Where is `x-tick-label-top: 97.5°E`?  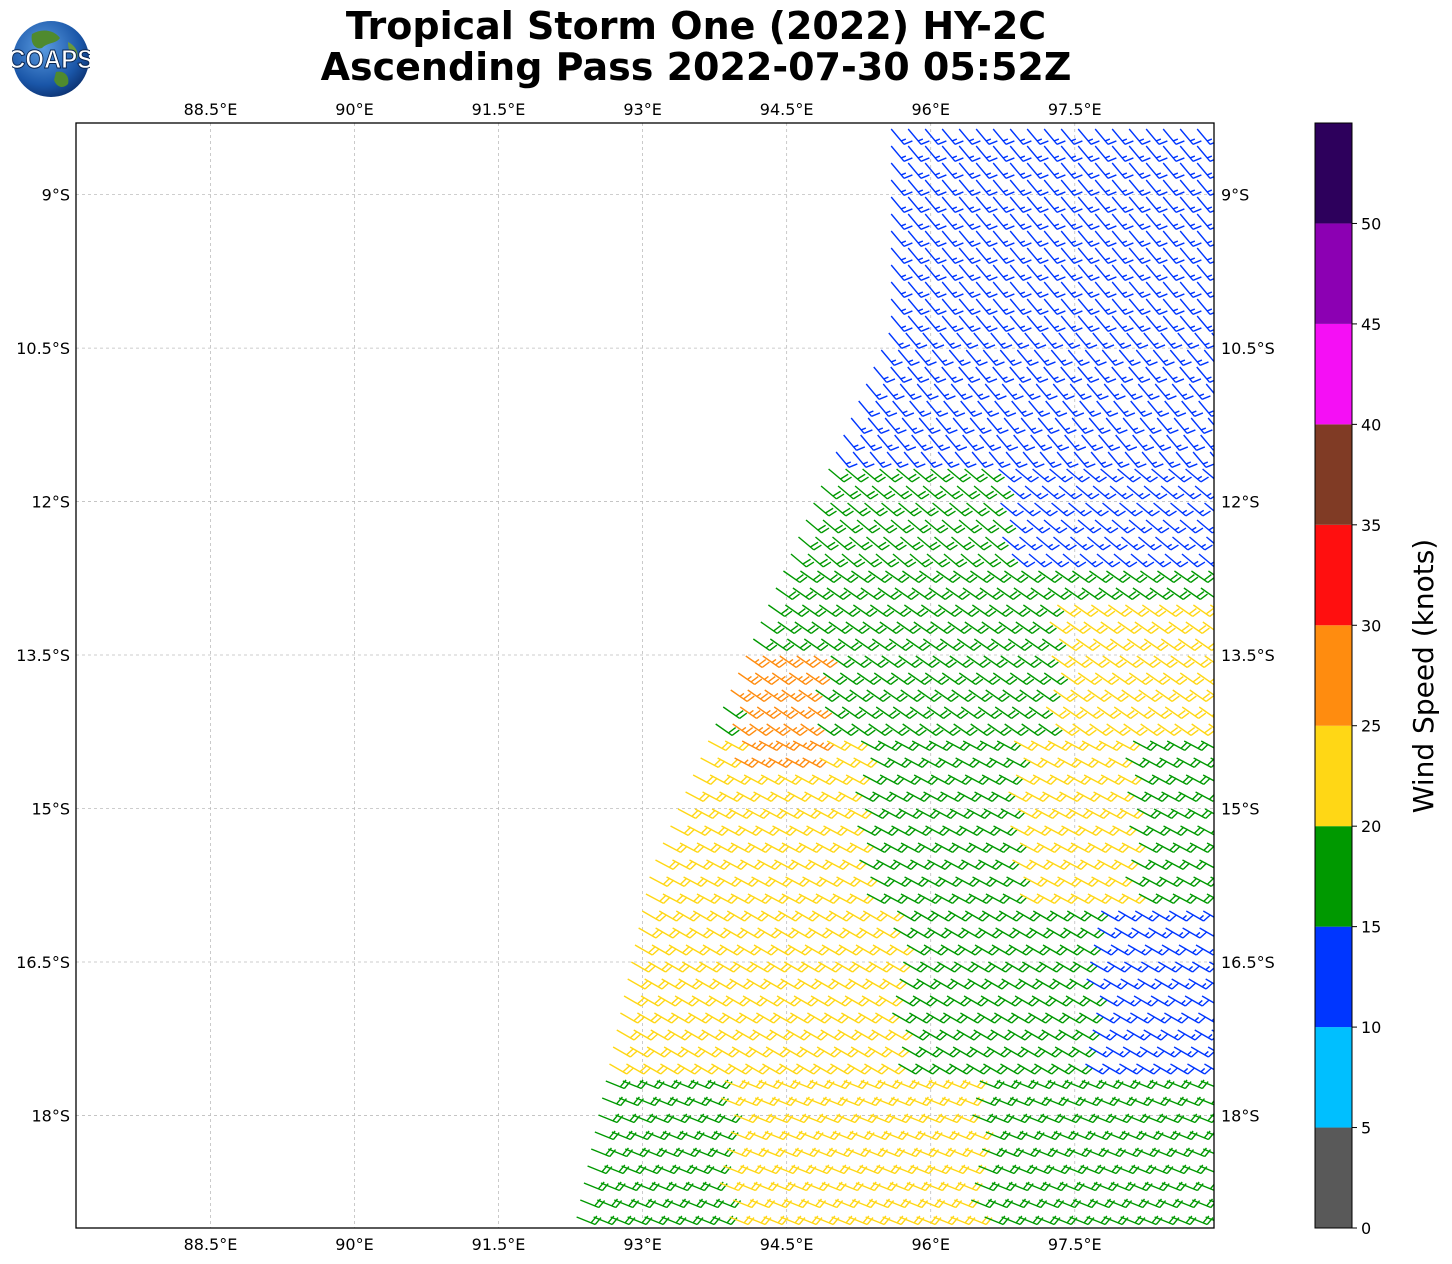
x-tick-label-top: 97.5°E is located at coordinates (1075, 109).